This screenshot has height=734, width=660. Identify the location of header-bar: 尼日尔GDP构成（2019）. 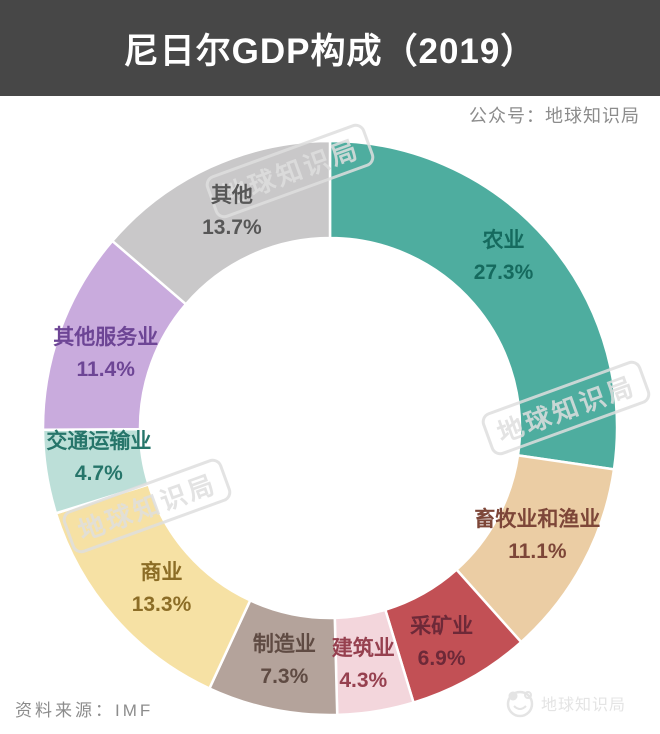
(330, 48).